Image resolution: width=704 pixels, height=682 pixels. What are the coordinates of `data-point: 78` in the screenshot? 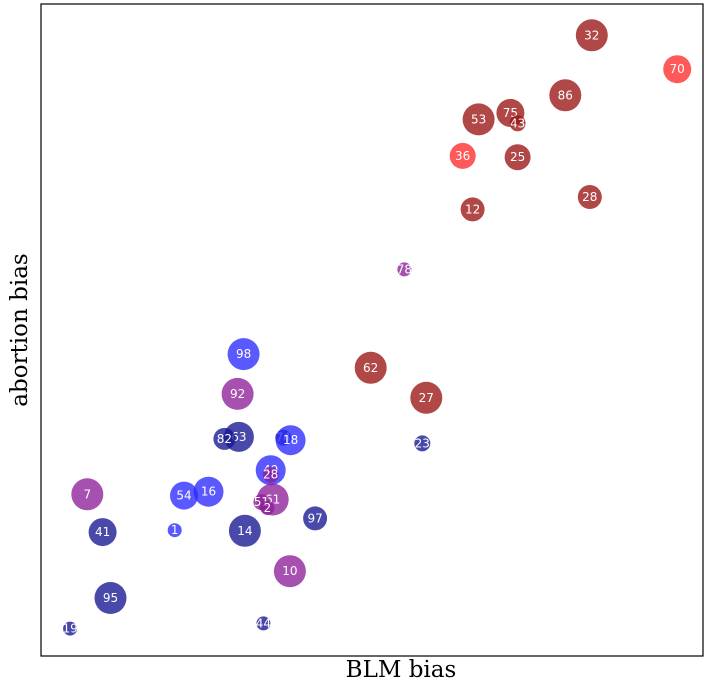 It's located at (404, 269).